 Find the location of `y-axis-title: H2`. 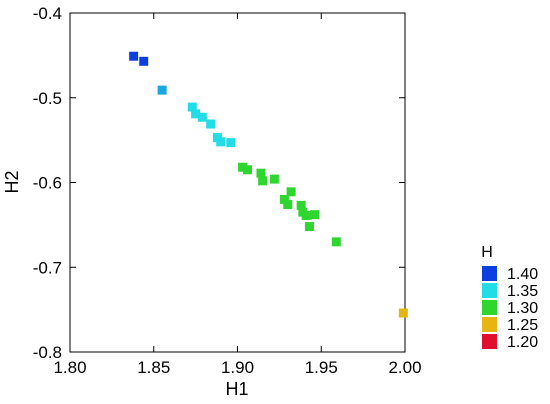

y-axis-title: H2 is located at coordinates (12, 181).